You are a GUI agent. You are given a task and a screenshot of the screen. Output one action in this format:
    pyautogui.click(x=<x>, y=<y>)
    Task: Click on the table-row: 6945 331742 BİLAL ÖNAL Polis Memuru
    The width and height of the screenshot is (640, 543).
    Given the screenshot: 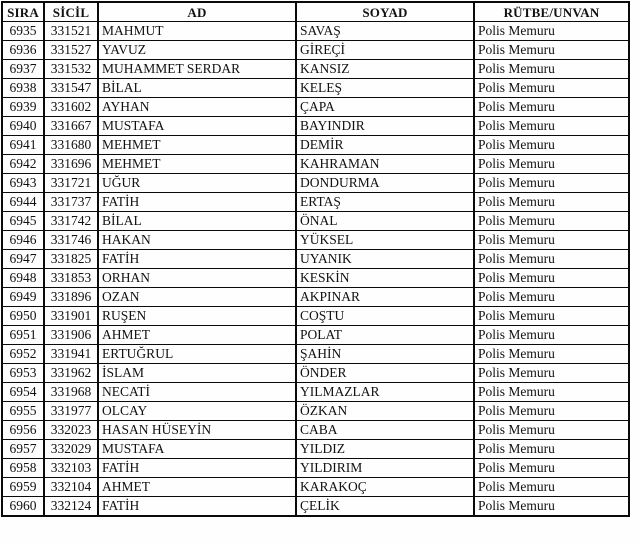 What is the action you would take?
    pyautogui.click(x=315, y=221)
    